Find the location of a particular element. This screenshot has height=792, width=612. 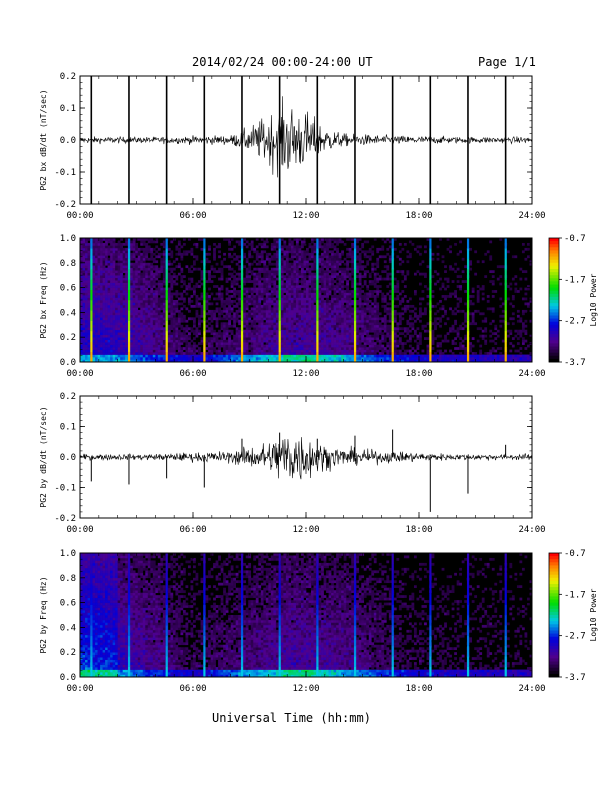

y-axis-label: PG2 by dB/dt (nT/sec) is located at coordinates (43, 456).